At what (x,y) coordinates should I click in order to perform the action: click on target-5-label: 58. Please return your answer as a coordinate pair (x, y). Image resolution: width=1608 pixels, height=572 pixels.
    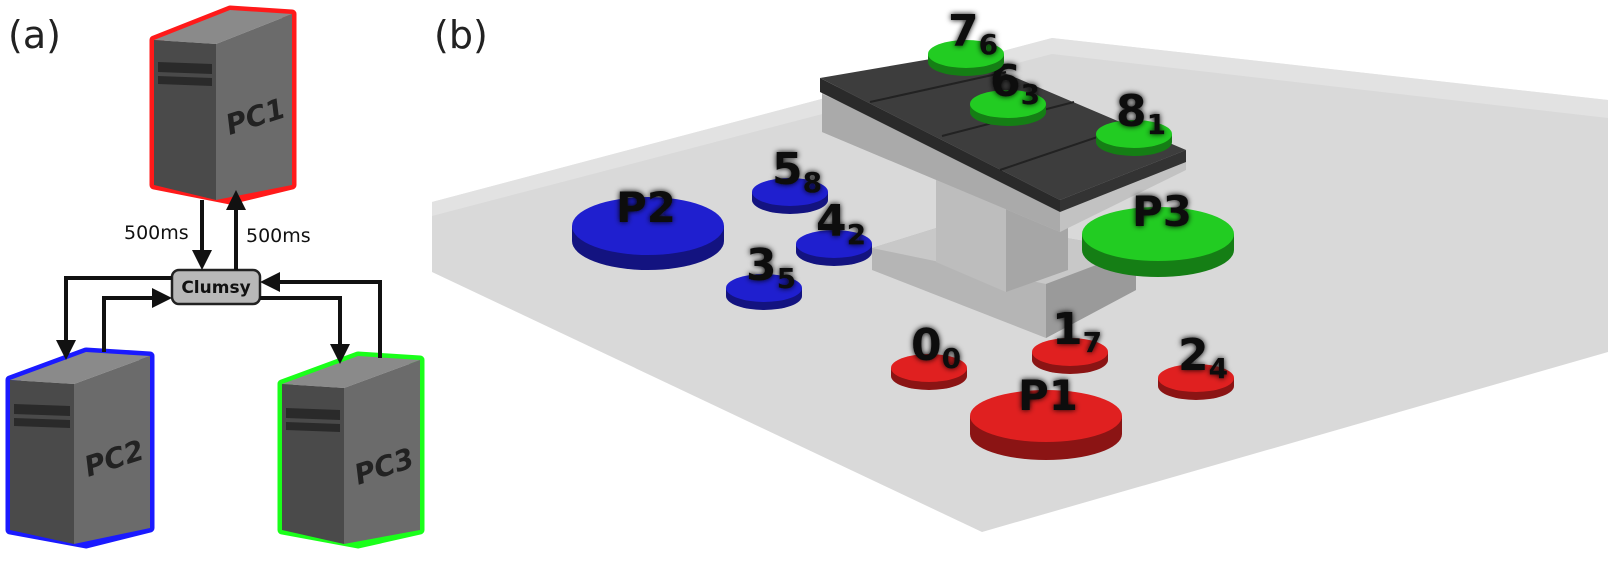
    Looking at the image, I should click on (797, 171).